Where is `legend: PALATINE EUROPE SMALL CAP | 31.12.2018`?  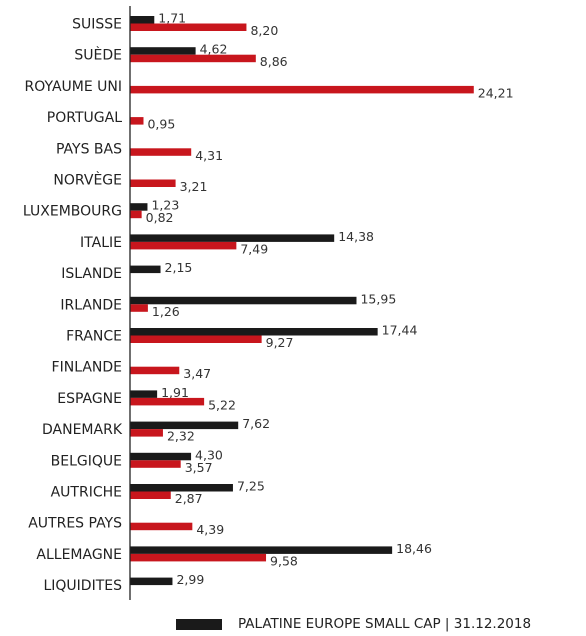 legend: PALATINE EUROPE SMALL CAP | 31.12.2018 is located at coordinates (353, 624).